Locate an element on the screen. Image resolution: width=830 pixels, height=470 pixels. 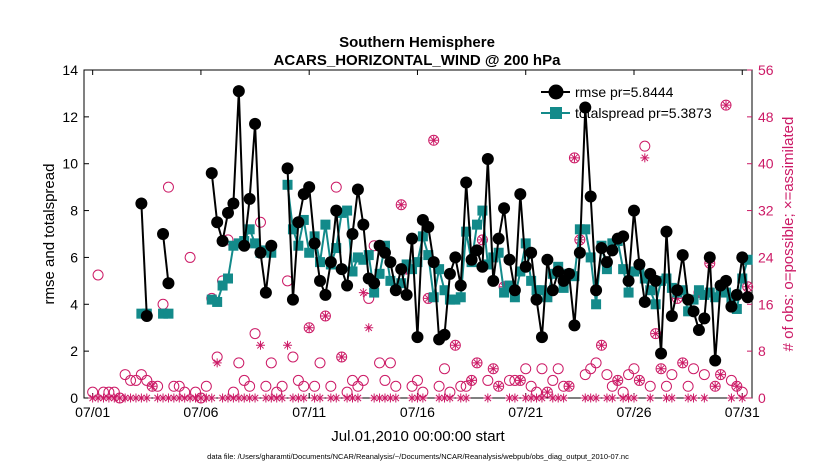
y2-tick-label: 48 is located at coordinates (766, 117).